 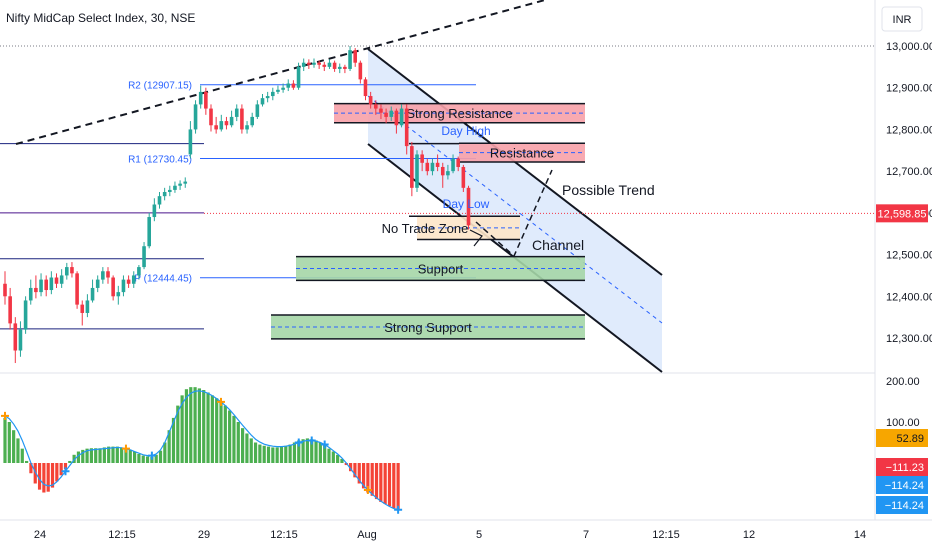 What do you see at coordinates (903, 423) in the screenshot?
I see `osc-tick-label: 100.00` at bounding box center [903, 423].